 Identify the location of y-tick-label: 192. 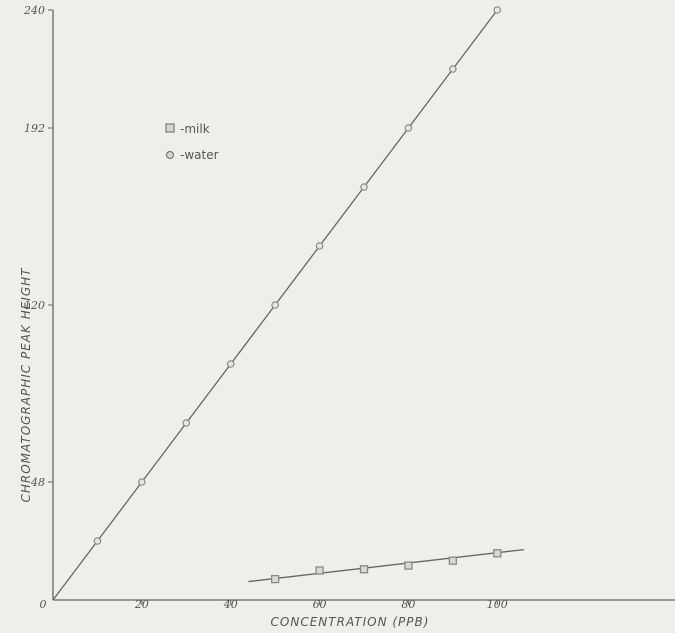
(34, 128).